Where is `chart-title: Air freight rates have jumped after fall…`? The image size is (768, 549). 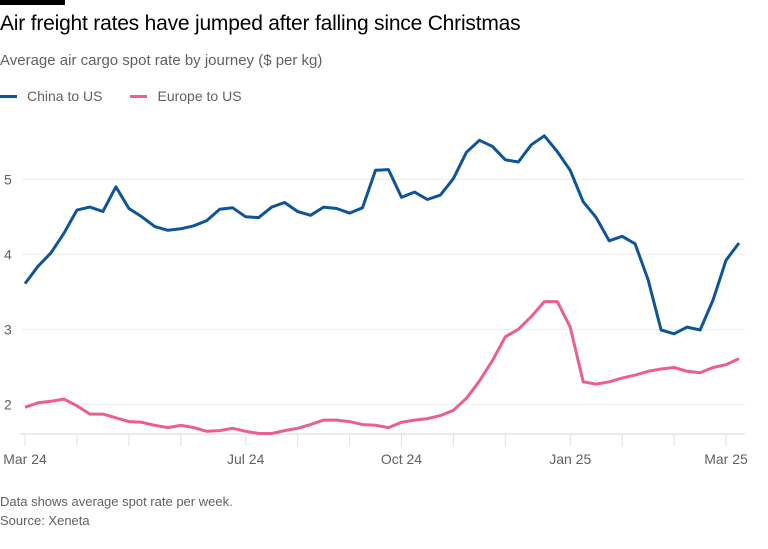
chart-title: Air freight rates have jumped after fall… is located at coordinates (260, 23).